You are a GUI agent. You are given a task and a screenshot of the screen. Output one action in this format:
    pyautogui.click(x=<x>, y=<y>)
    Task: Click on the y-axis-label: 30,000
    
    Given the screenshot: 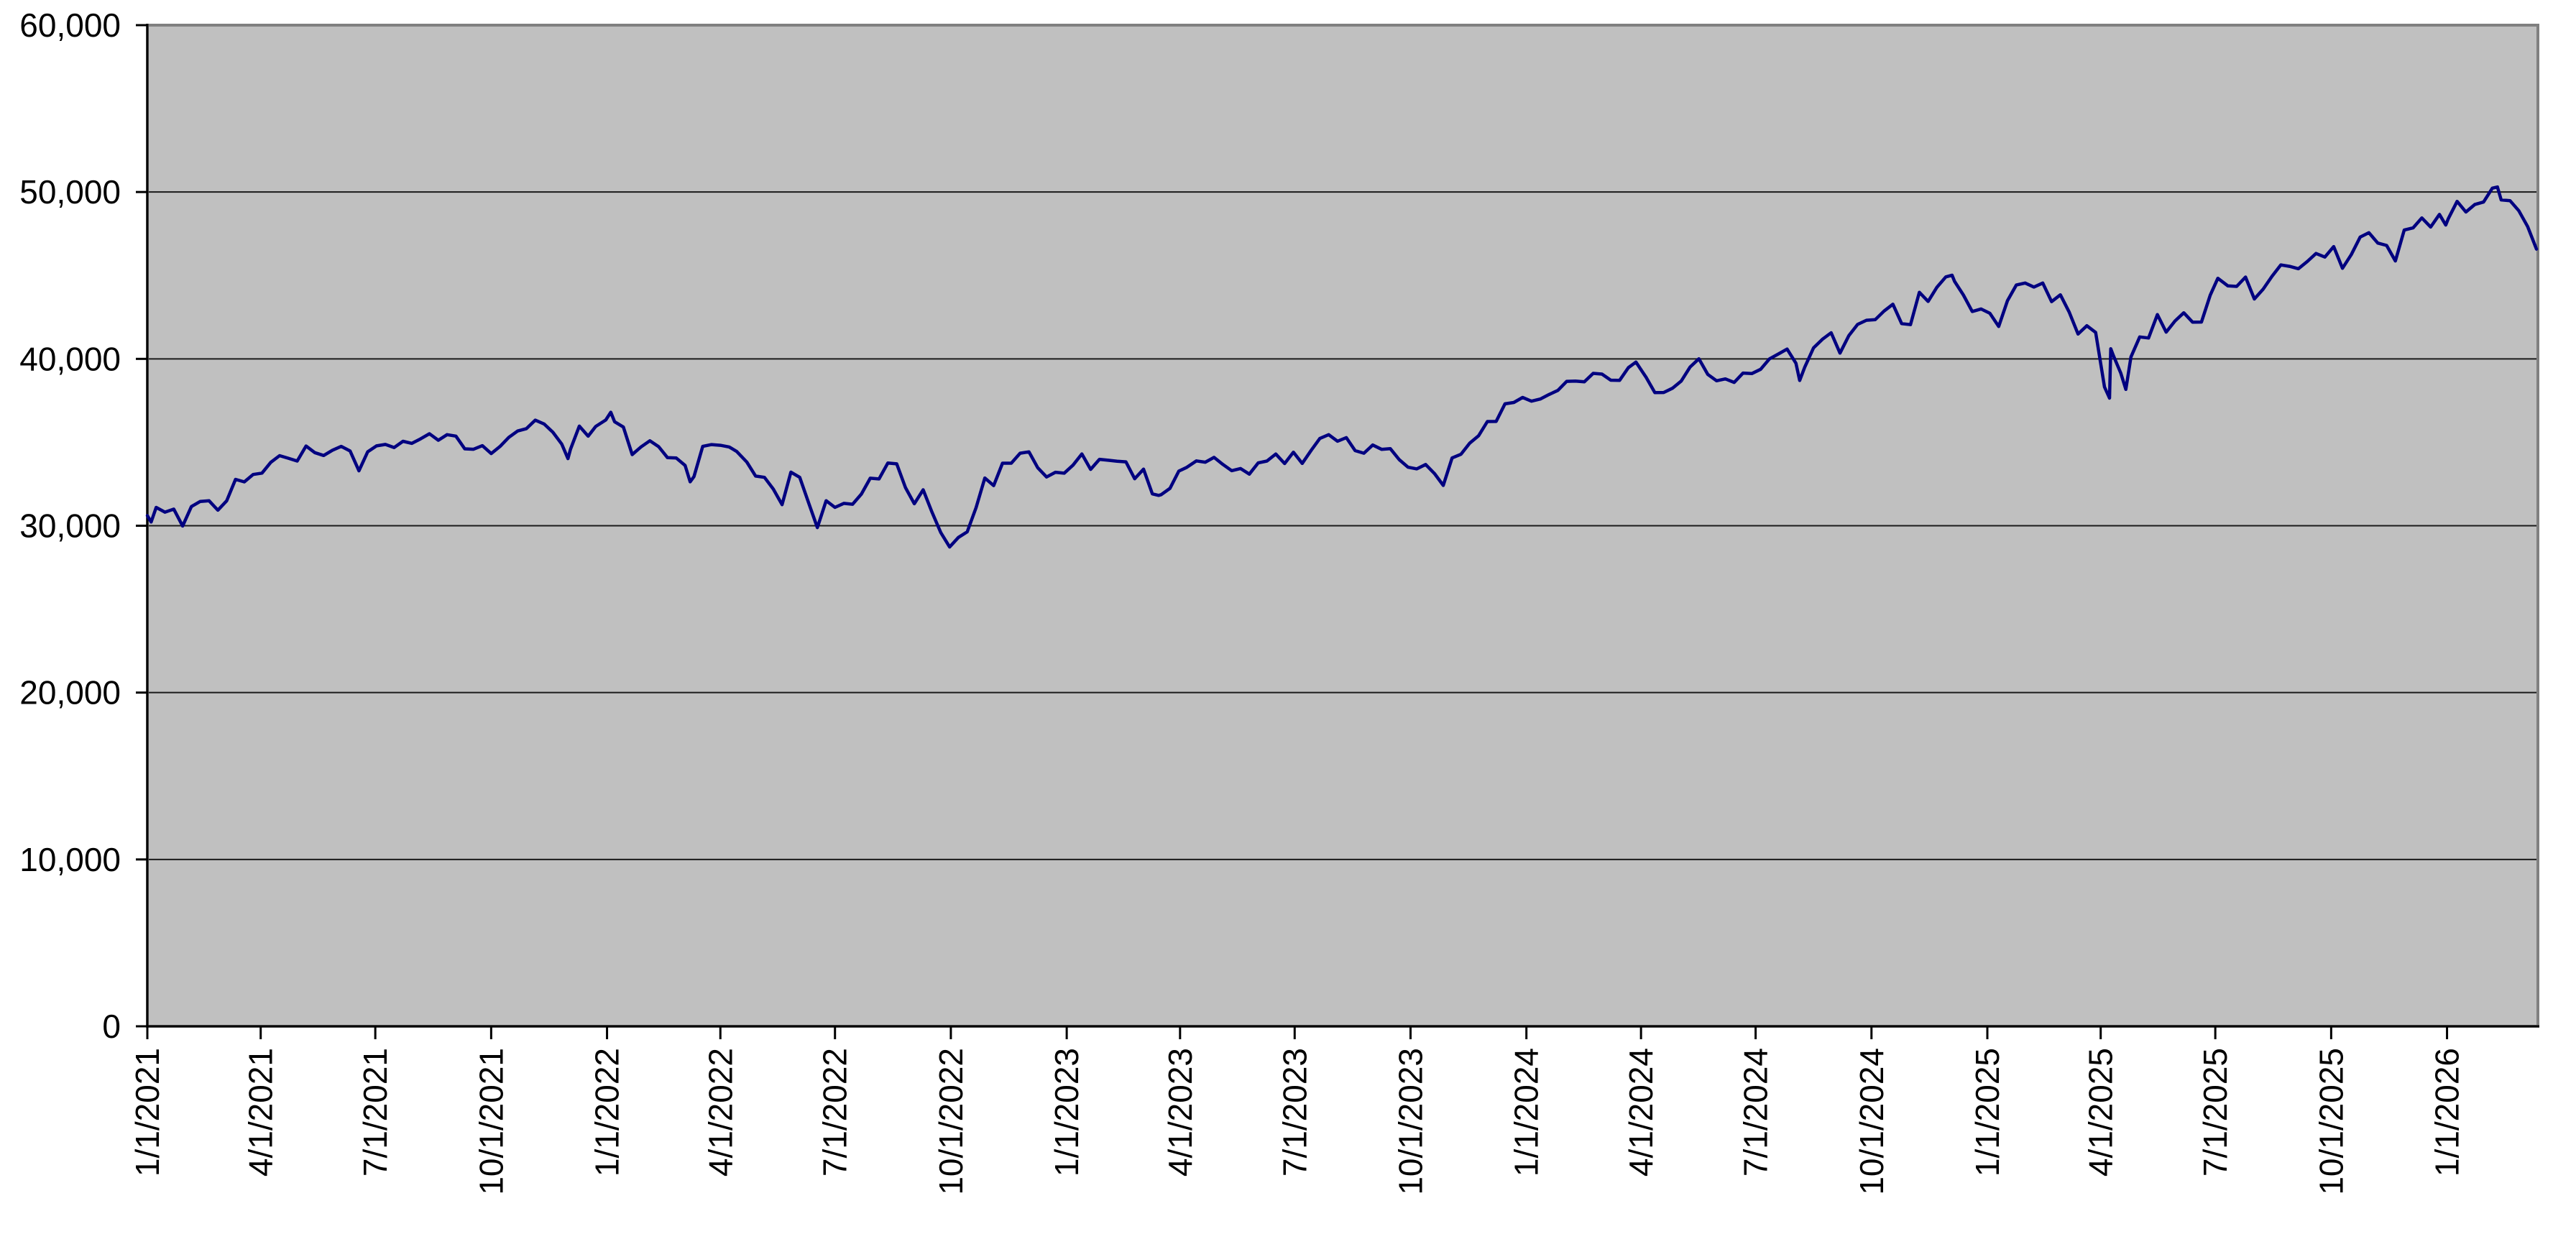 What is the action you would take?
    pyautogui.click(x=70, y=526)
    